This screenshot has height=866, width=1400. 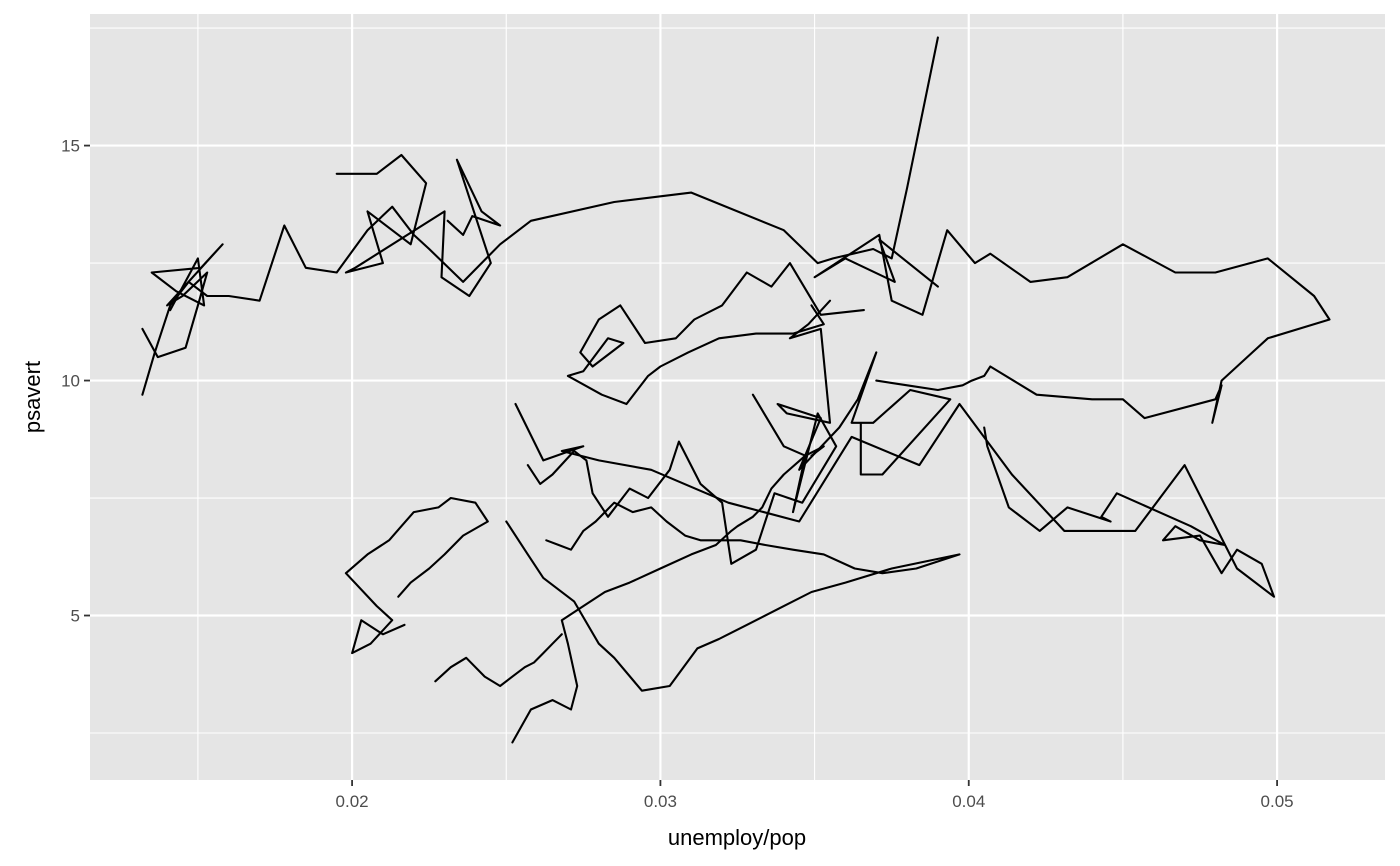 I want to click on x-axis-title: unemploy/pop, so click(x=737, y=837).